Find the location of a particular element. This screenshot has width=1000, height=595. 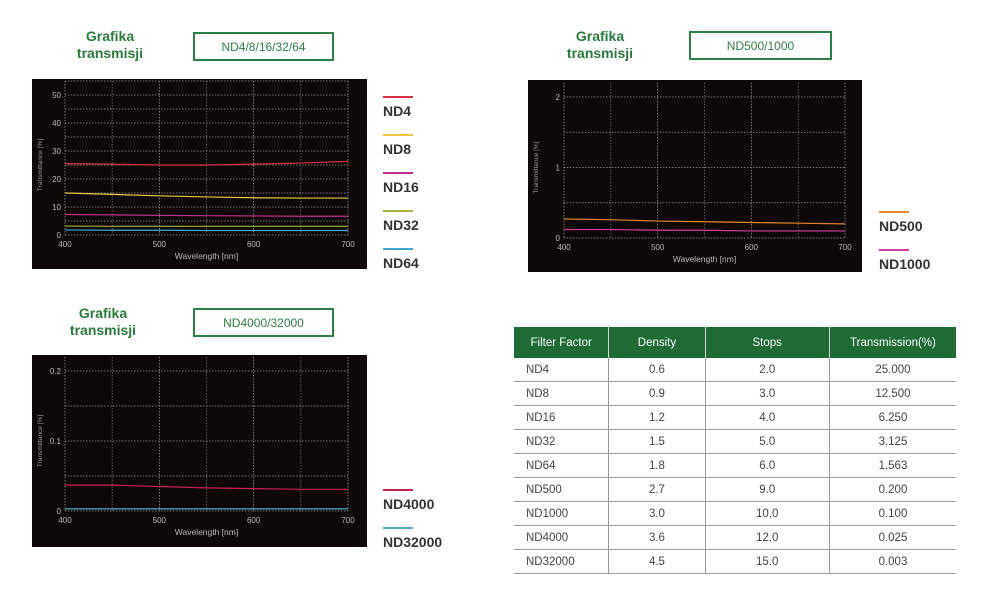

table-cell: 0.025 is located at coordinates (892, 537).